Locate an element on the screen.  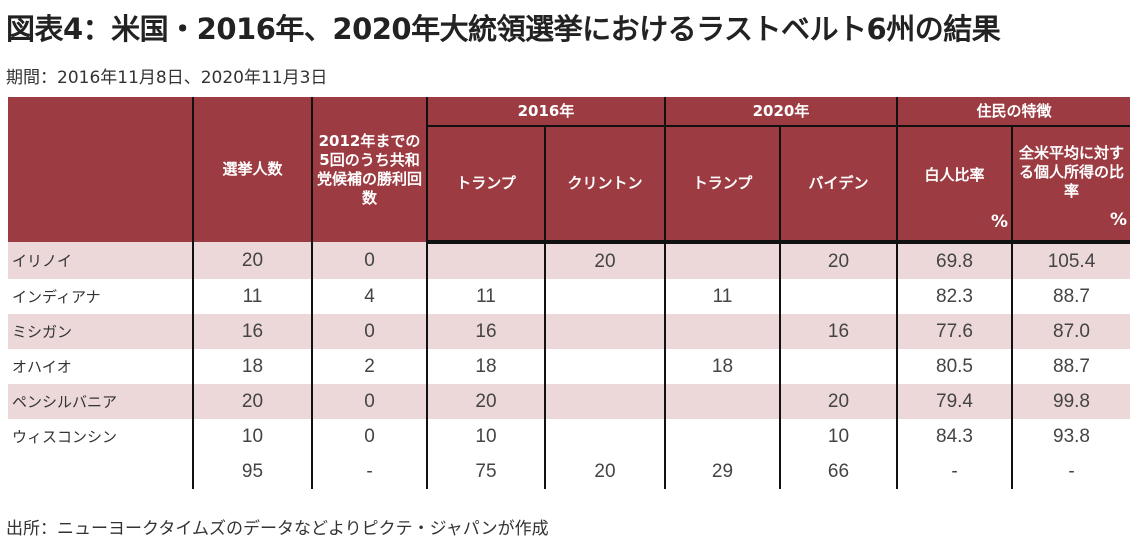
table-row: イリノイ 20 0 20 20 69.8 105.4 is located at coordinates (569, 260).